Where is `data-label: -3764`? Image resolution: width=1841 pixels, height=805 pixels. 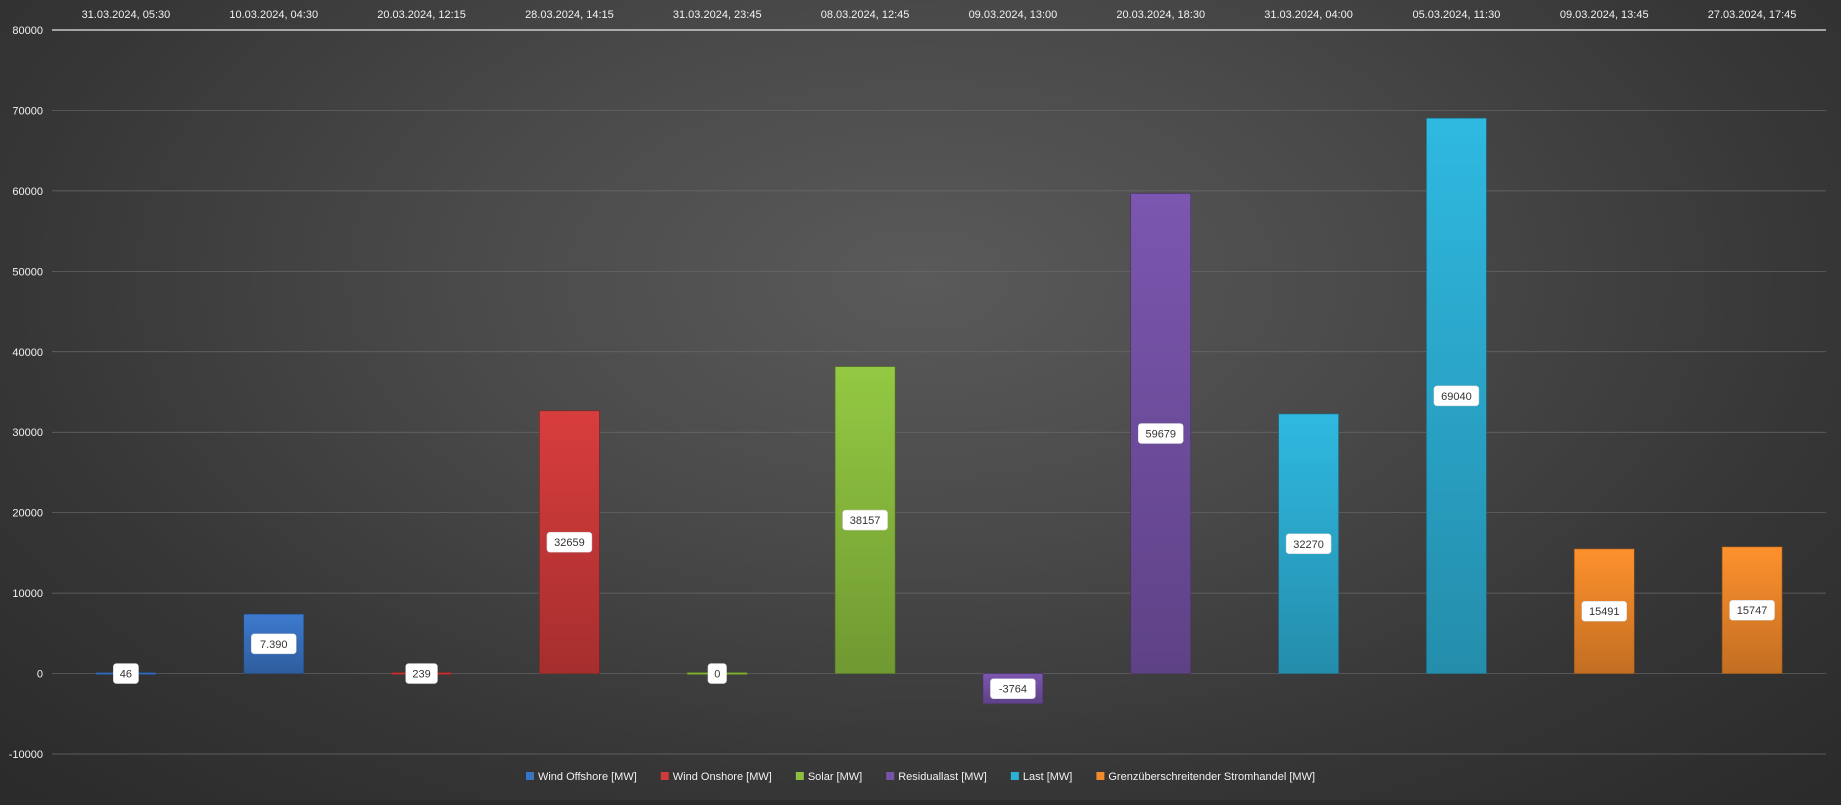 data-label: -3764 is located at coordinates (1013, 688).